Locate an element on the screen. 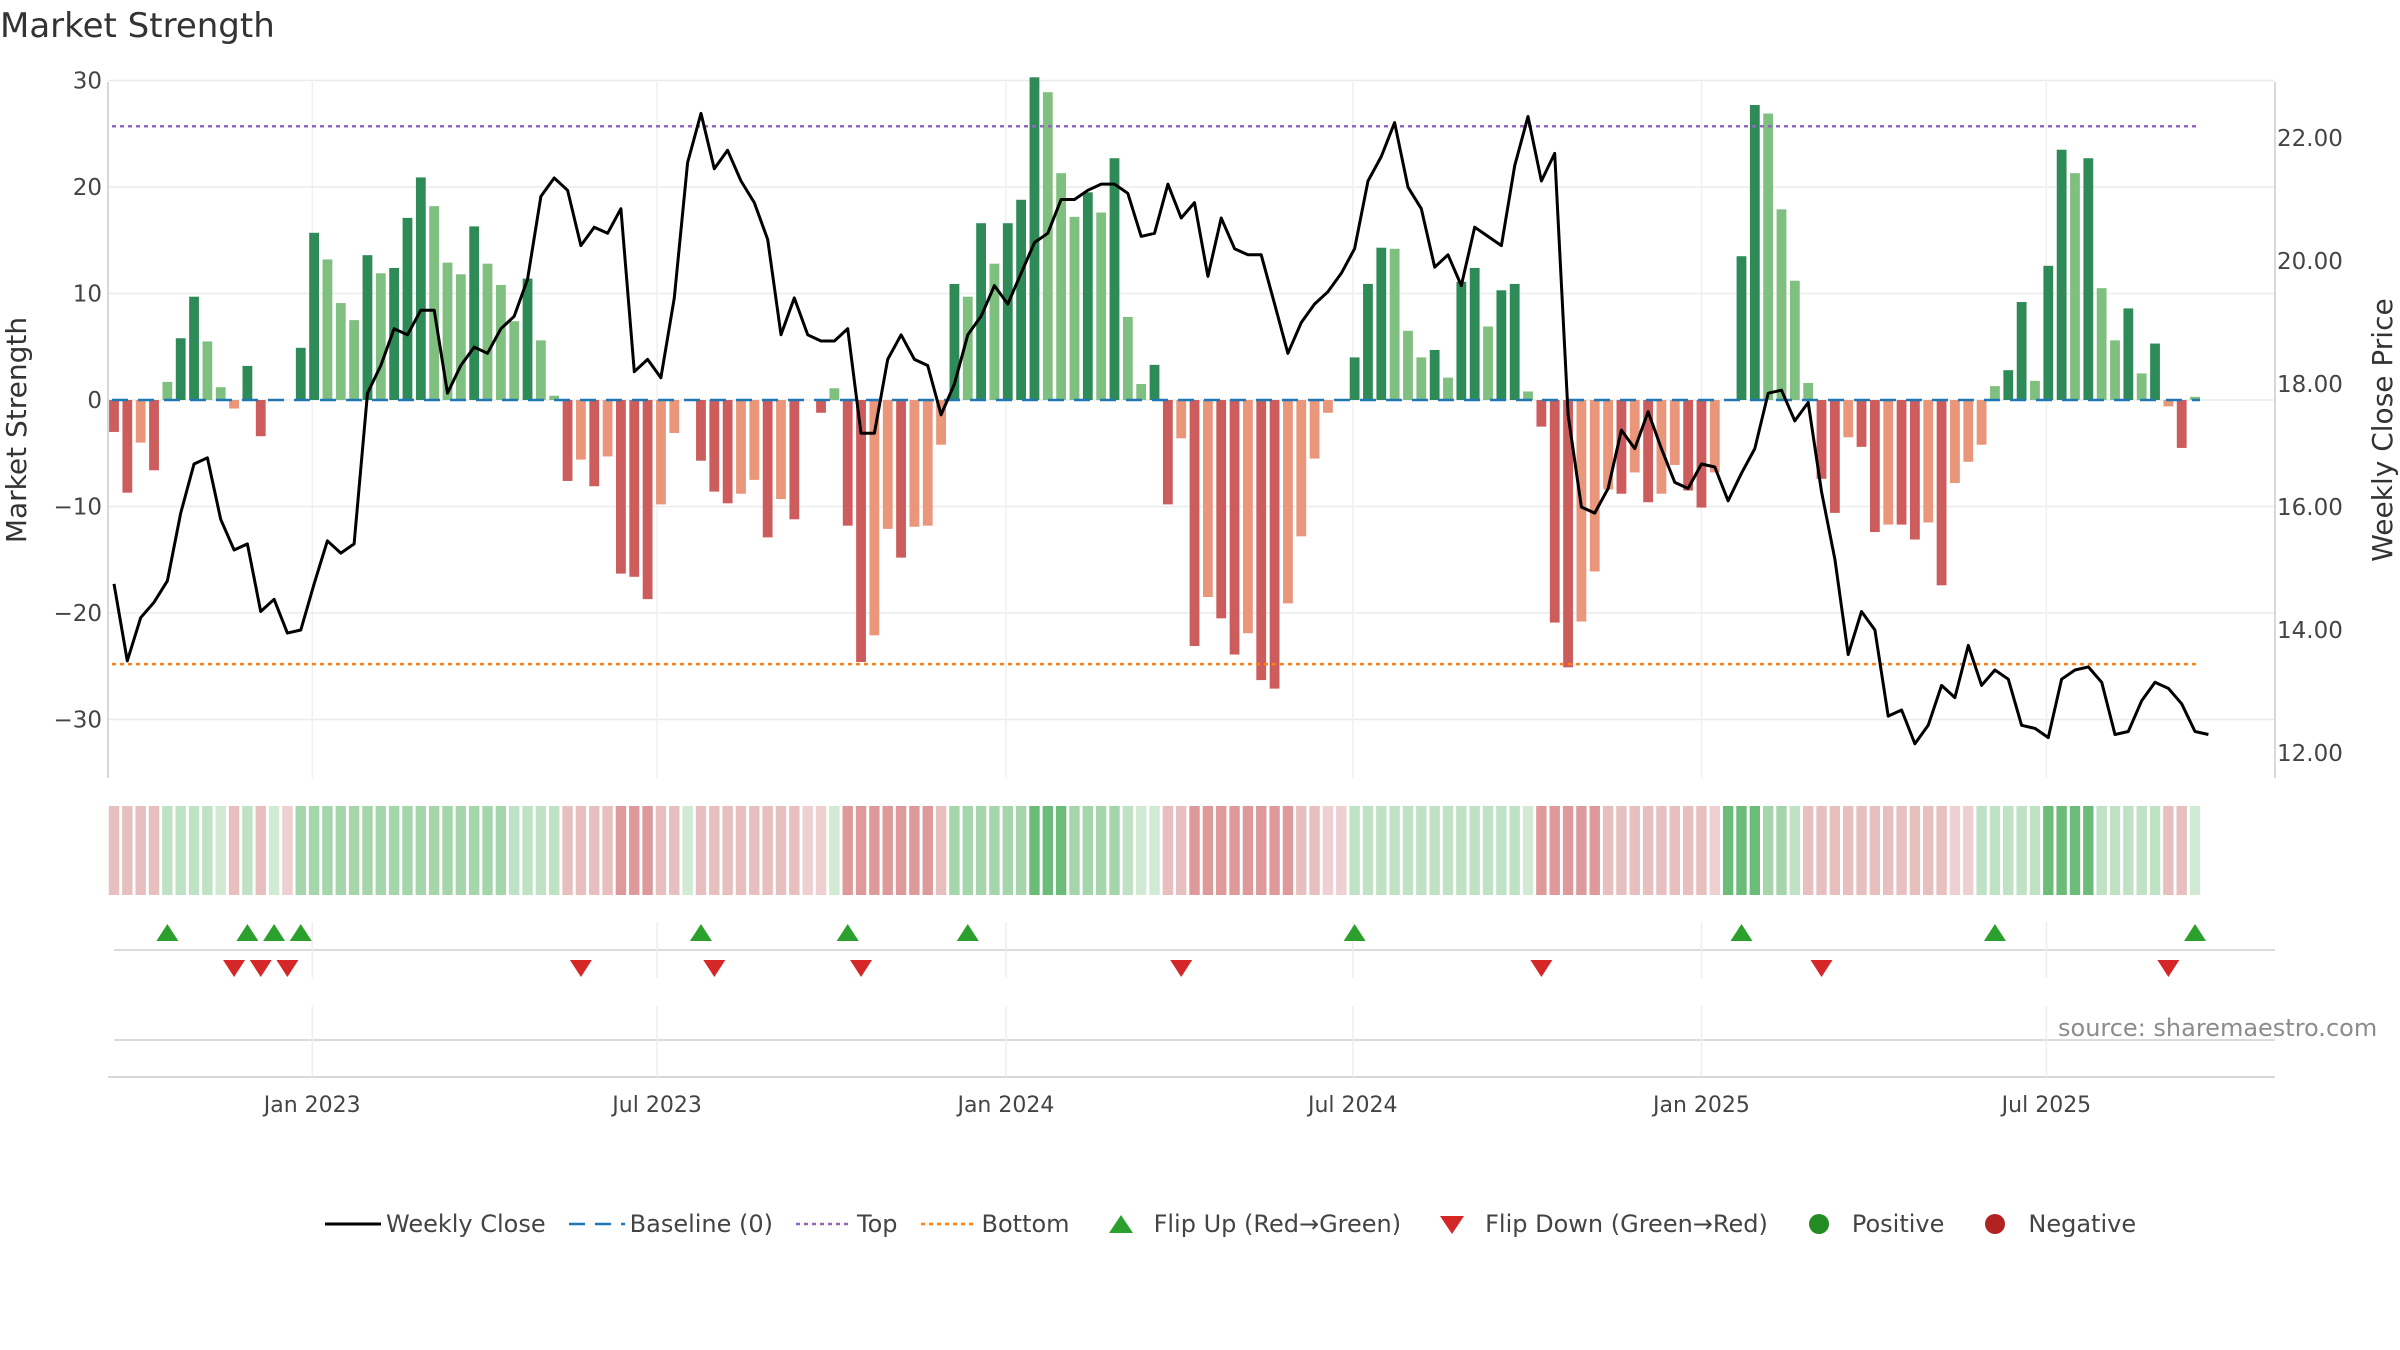  legend-label: Top is located at coordinates (877, 1224).